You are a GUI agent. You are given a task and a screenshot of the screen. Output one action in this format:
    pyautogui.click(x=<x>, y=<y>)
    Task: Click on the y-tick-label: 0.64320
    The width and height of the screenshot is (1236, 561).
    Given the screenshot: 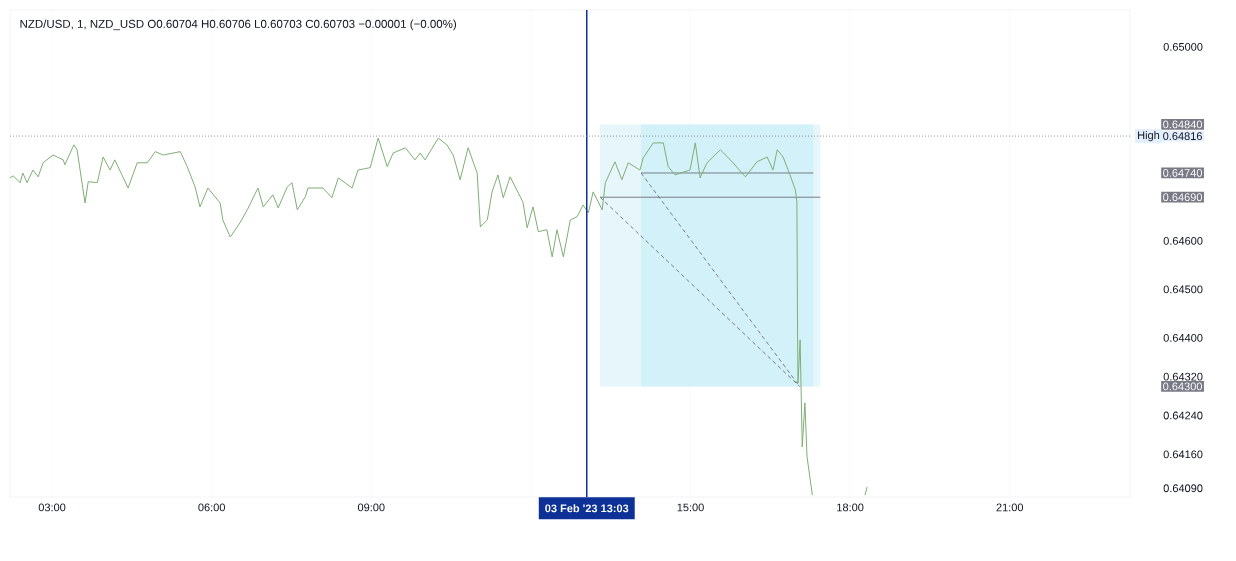 What is the action you would take?
    pyautogui.click(x=1183, y=376)
    